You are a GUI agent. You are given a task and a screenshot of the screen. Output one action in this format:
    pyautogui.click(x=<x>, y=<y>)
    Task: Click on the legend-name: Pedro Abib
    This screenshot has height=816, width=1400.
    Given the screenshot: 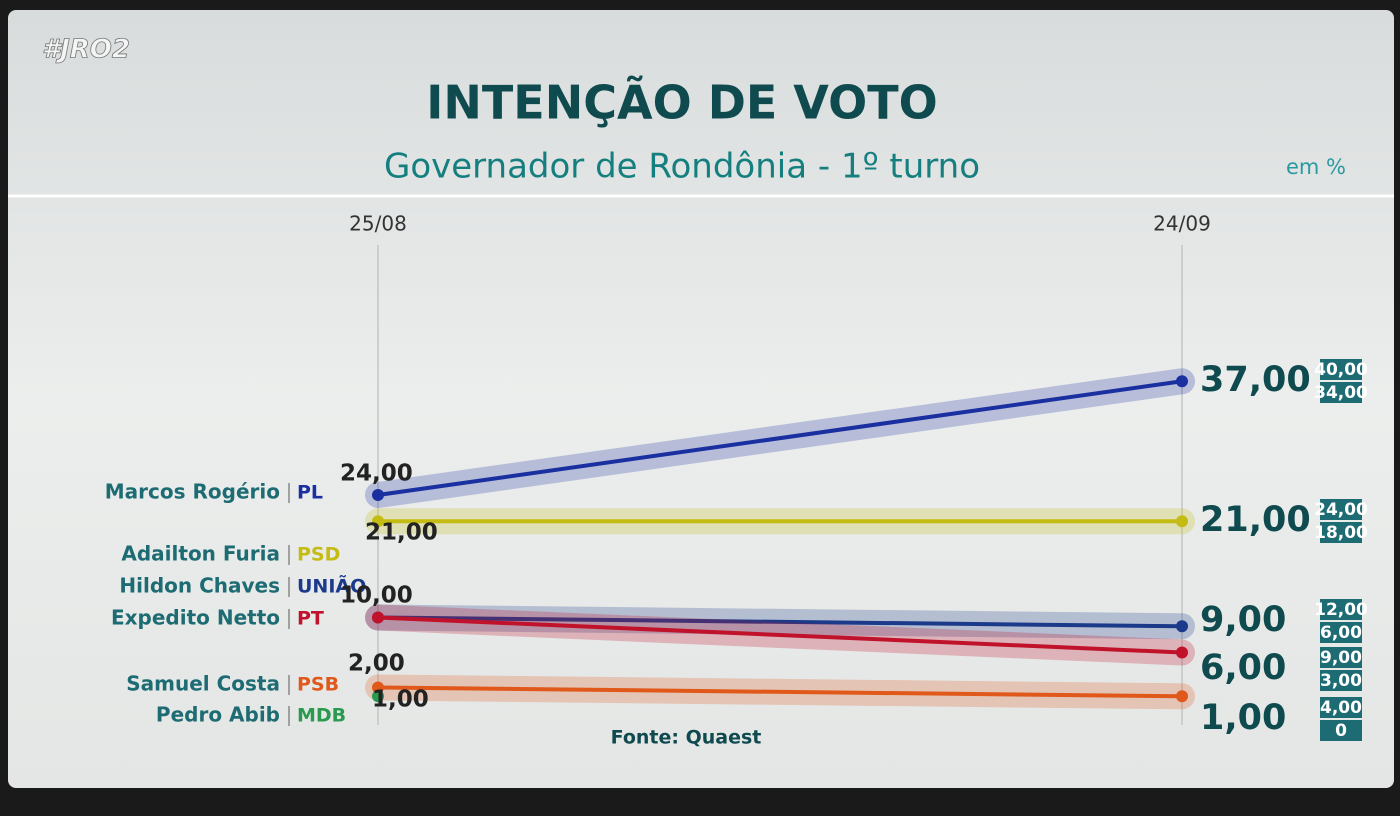 What is the action you would take?
    pyautogui.click(x=218, y=715)
    